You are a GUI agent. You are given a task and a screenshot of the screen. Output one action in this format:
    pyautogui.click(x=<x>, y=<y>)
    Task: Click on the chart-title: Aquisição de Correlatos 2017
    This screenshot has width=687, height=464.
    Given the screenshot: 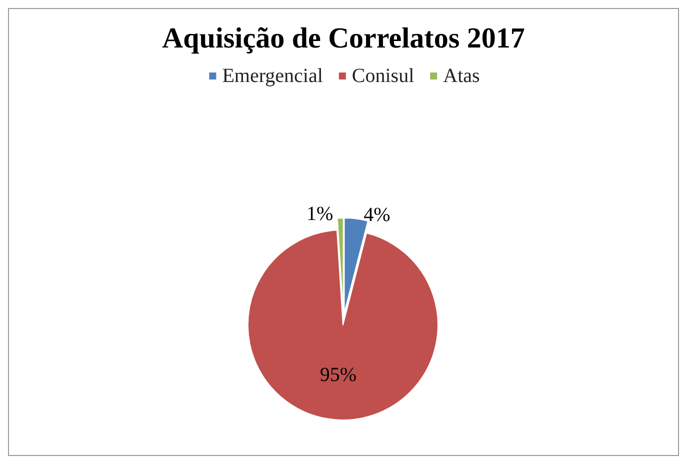 What is the action you would take?
    pyautogui.click(x=343, y=38)
    